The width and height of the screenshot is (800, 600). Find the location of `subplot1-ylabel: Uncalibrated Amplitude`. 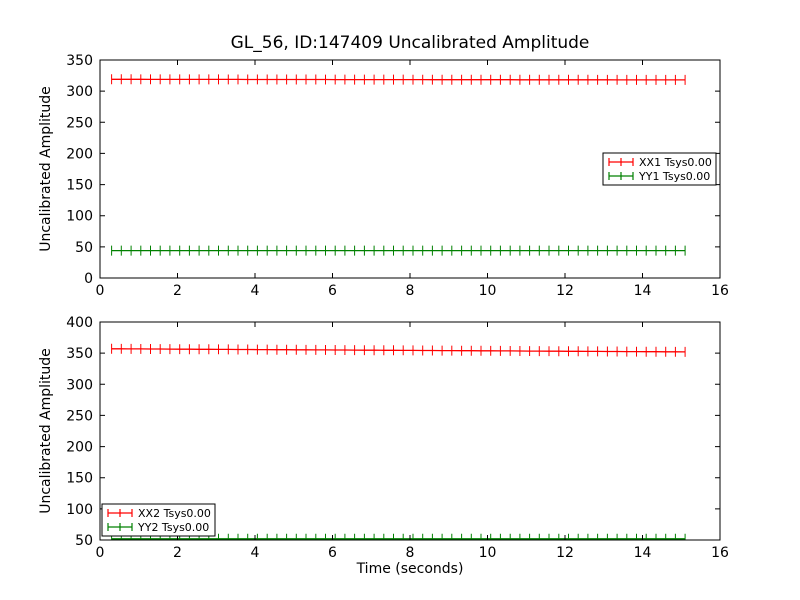

subplot1-ylabel: Uncalibrated Amplitude is located at coordinates (46, 169).